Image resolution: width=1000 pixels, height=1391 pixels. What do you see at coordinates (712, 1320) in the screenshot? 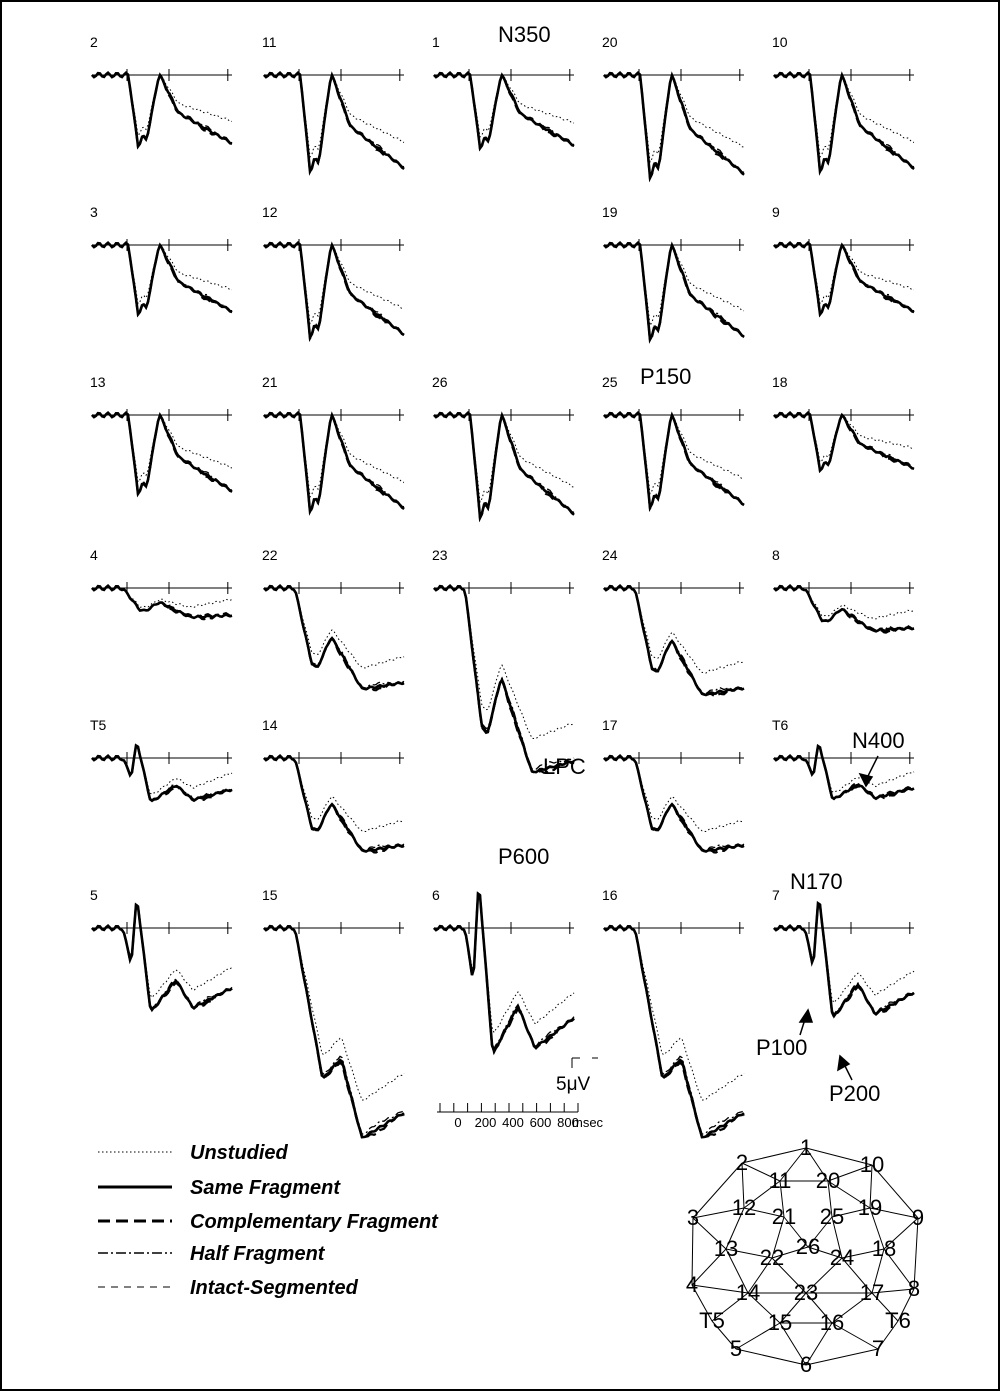
I see `electrode-label: T5` at bounding box center [712, 1320].